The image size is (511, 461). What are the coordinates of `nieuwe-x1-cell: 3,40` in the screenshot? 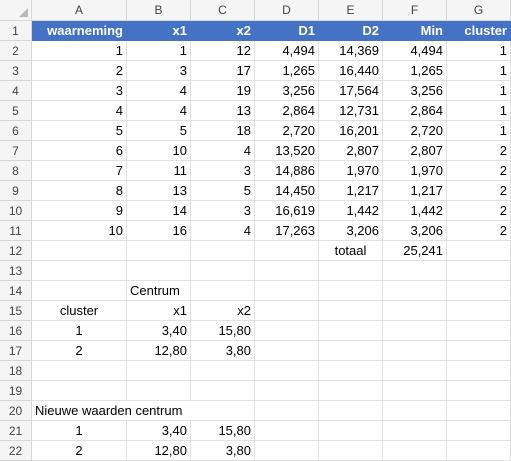 It's located at (159, 431).